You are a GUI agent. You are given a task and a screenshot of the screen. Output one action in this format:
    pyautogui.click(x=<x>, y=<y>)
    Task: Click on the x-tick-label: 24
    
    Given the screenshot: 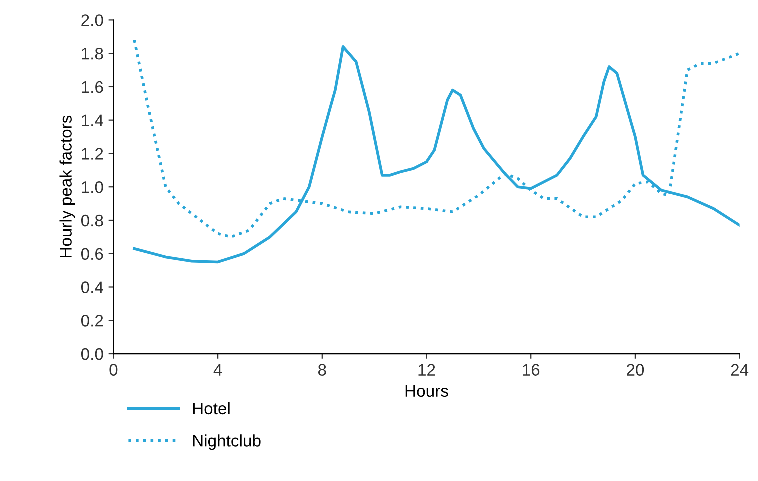 What is the action you would take?
    pyautogui.click(x=740, y=370)
    